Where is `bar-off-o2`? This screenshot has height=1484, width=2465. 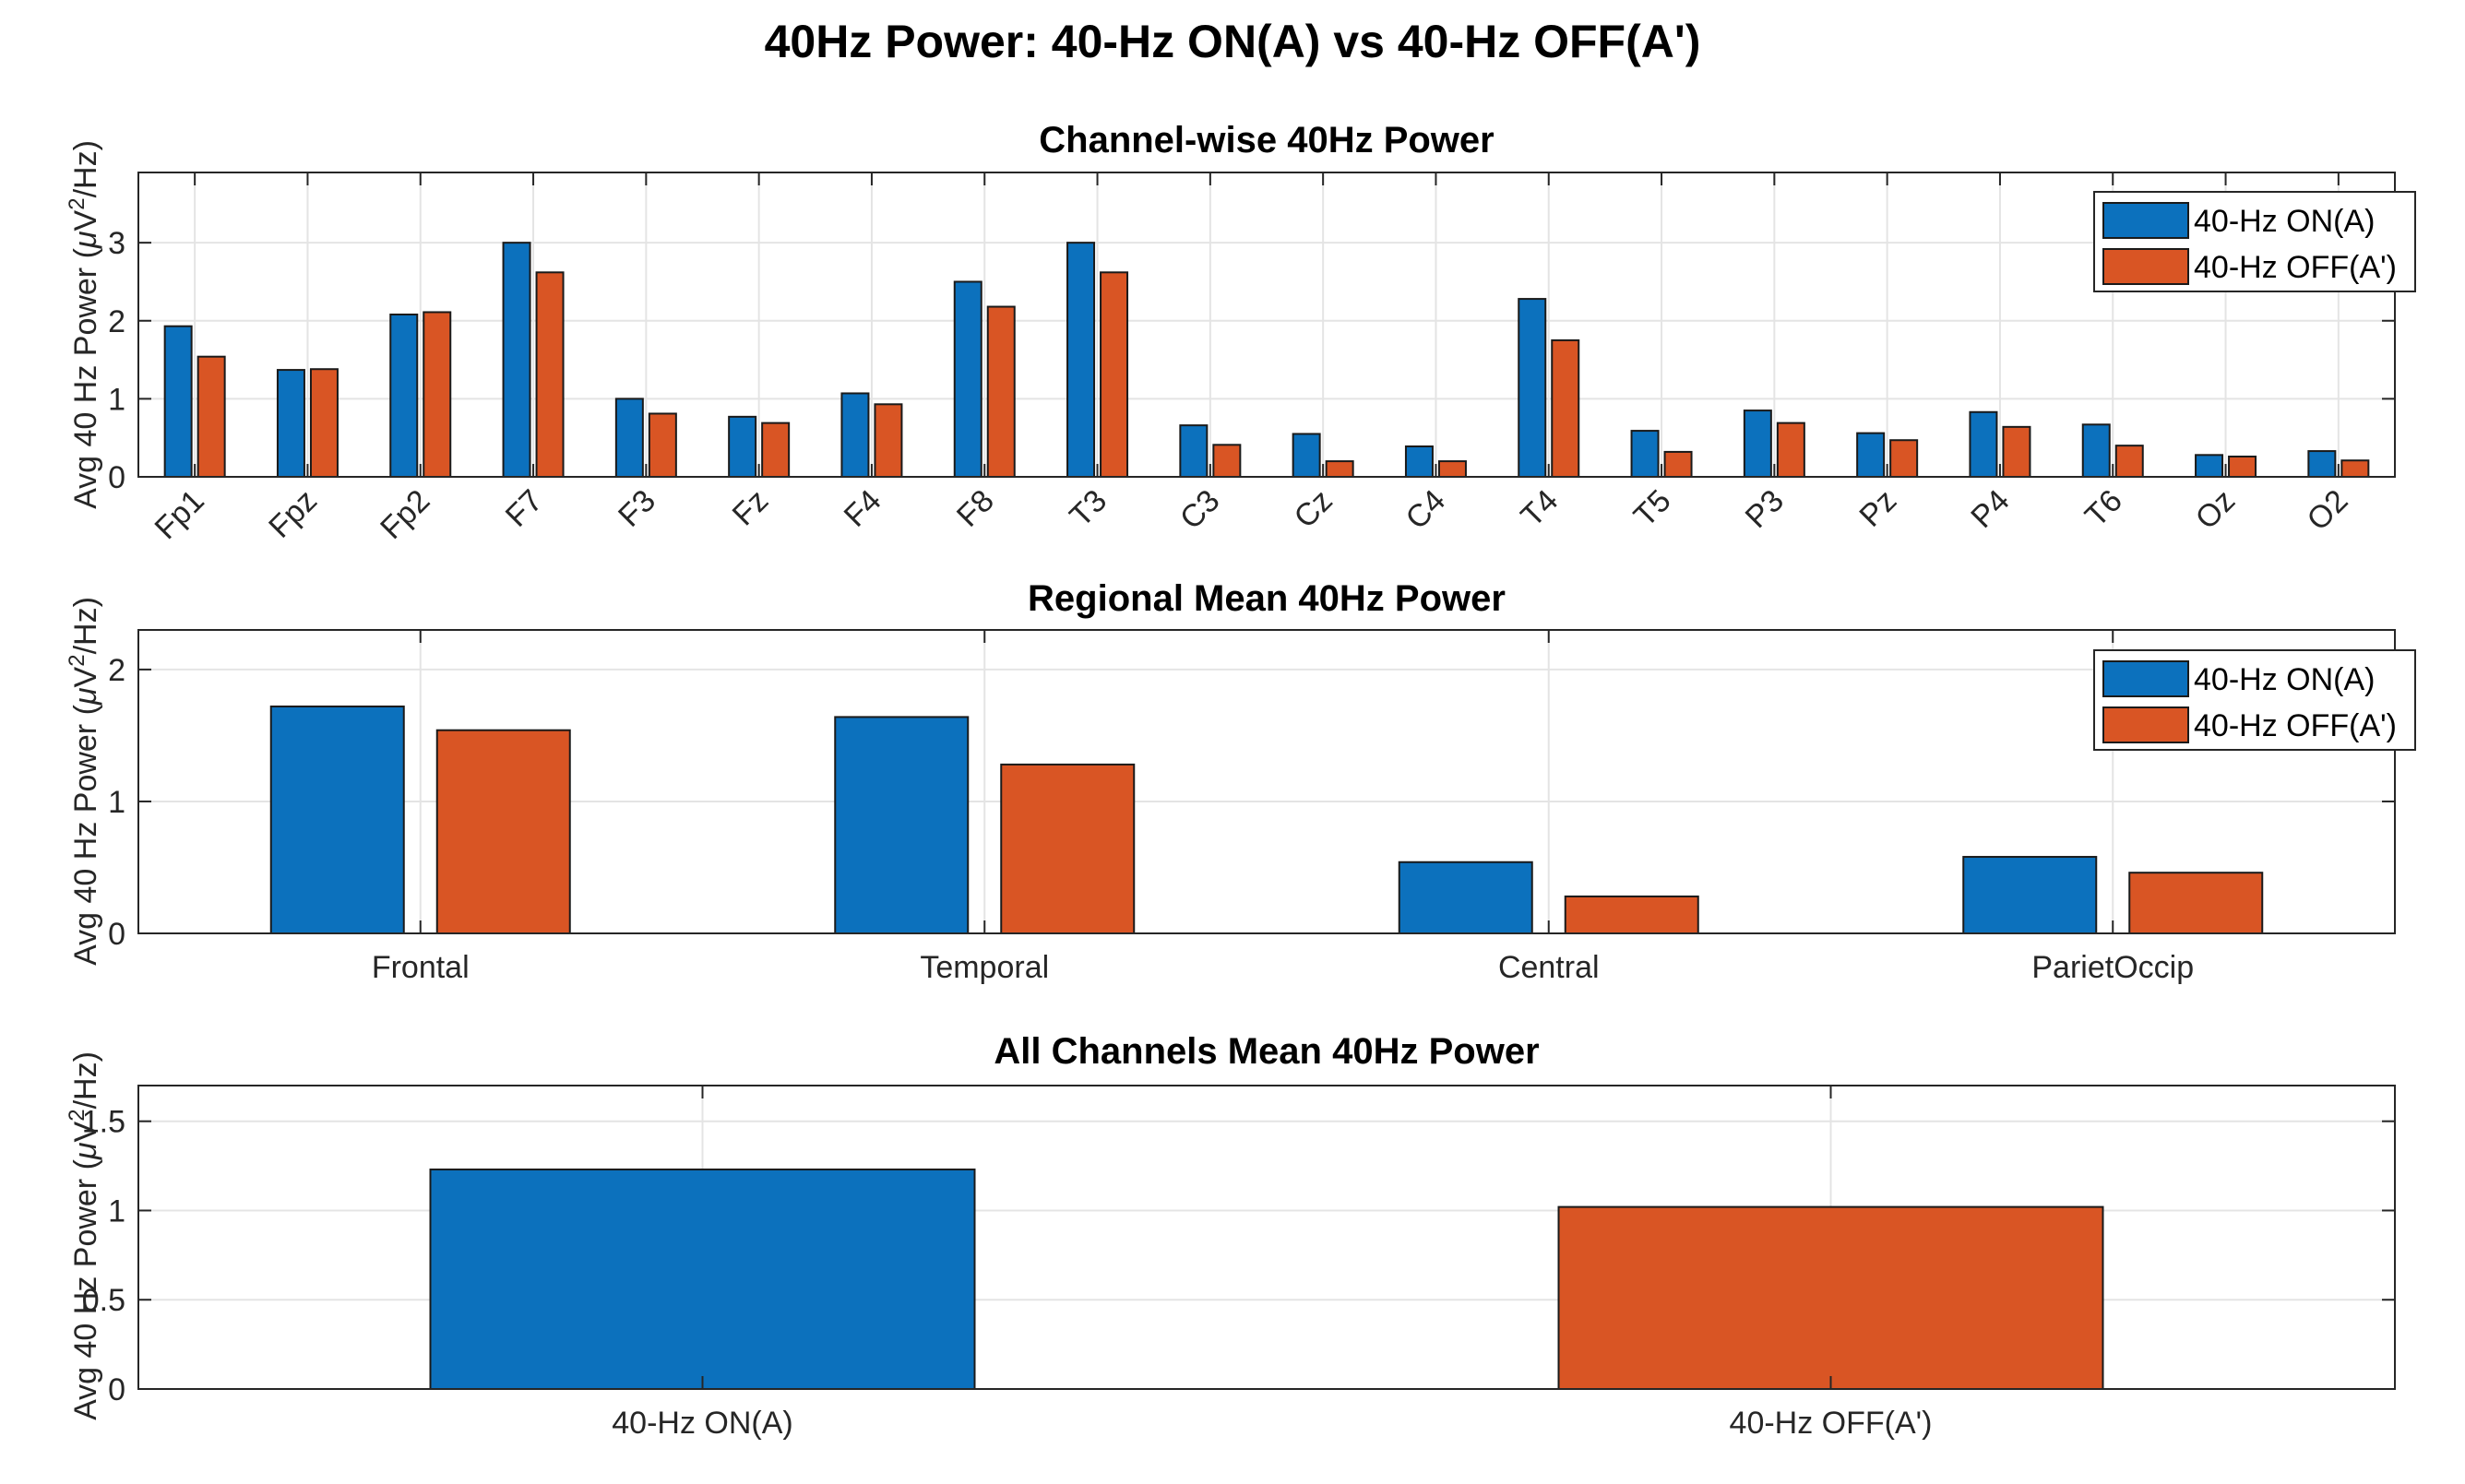 bar-off-o2 is located at coordinates (2355, 469).